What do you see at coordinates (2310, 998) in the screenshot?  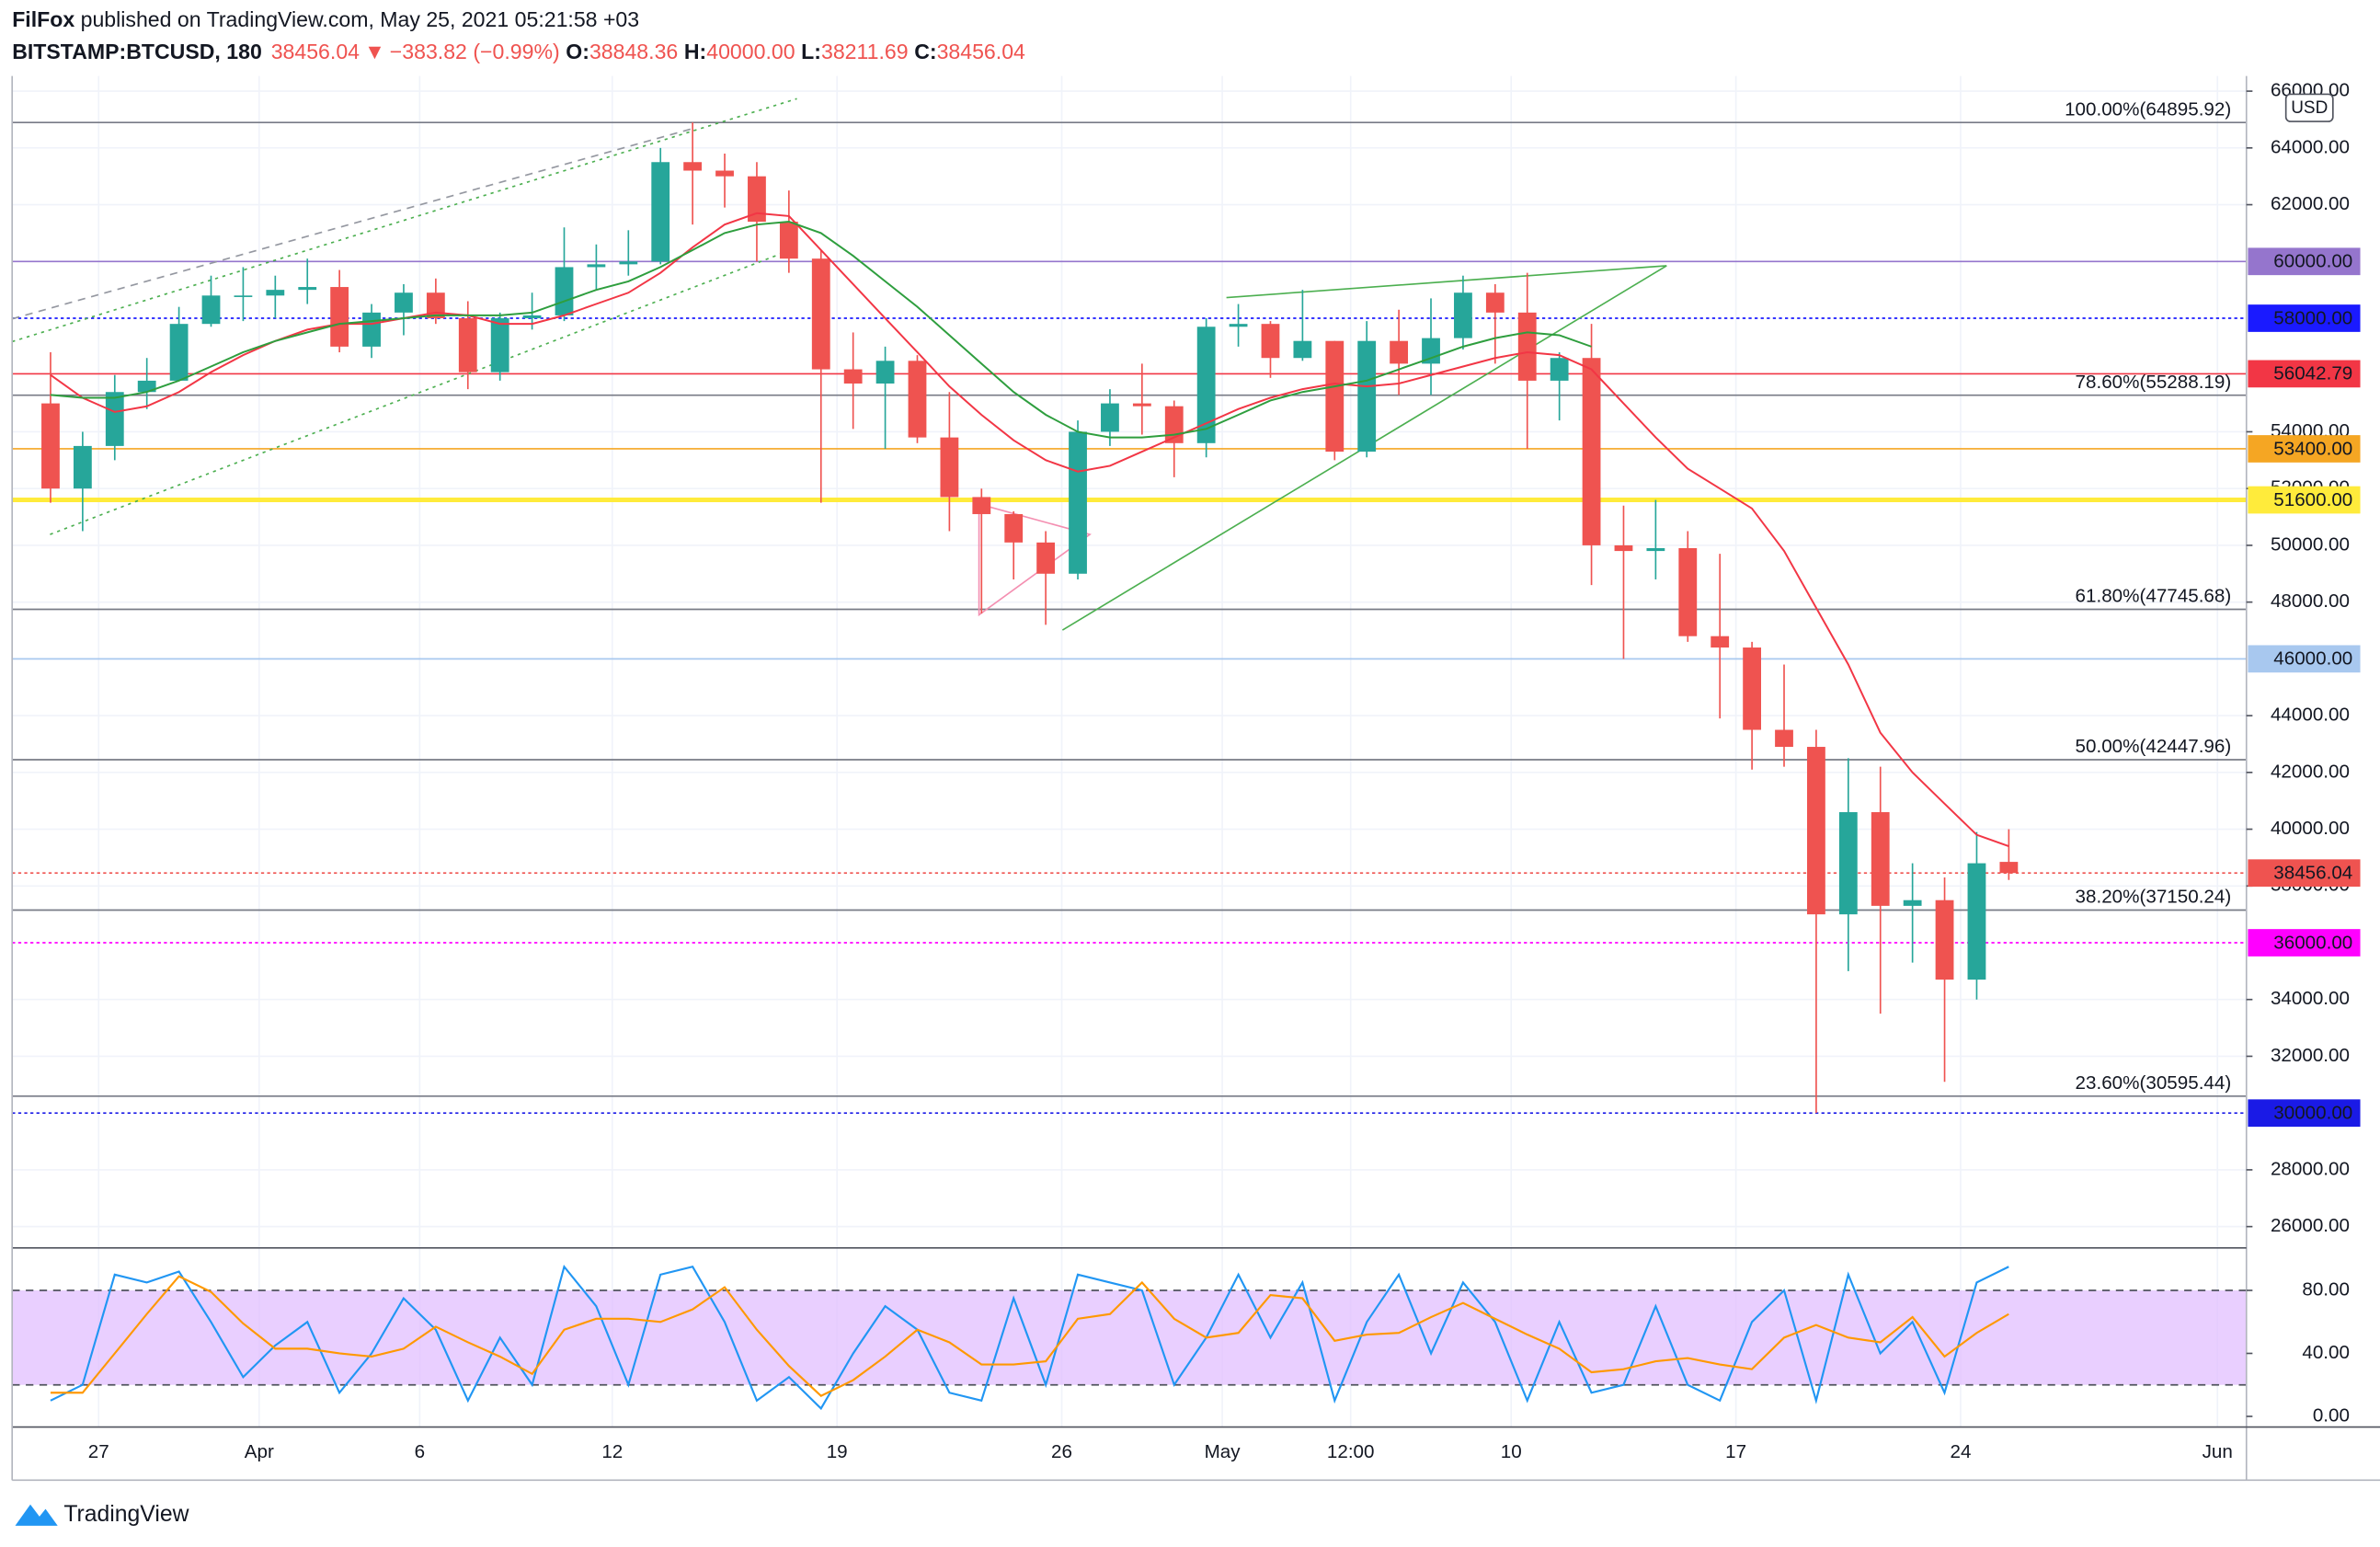 I see `y-tick-label: 34000.00` at bounding box center [2310, 998].